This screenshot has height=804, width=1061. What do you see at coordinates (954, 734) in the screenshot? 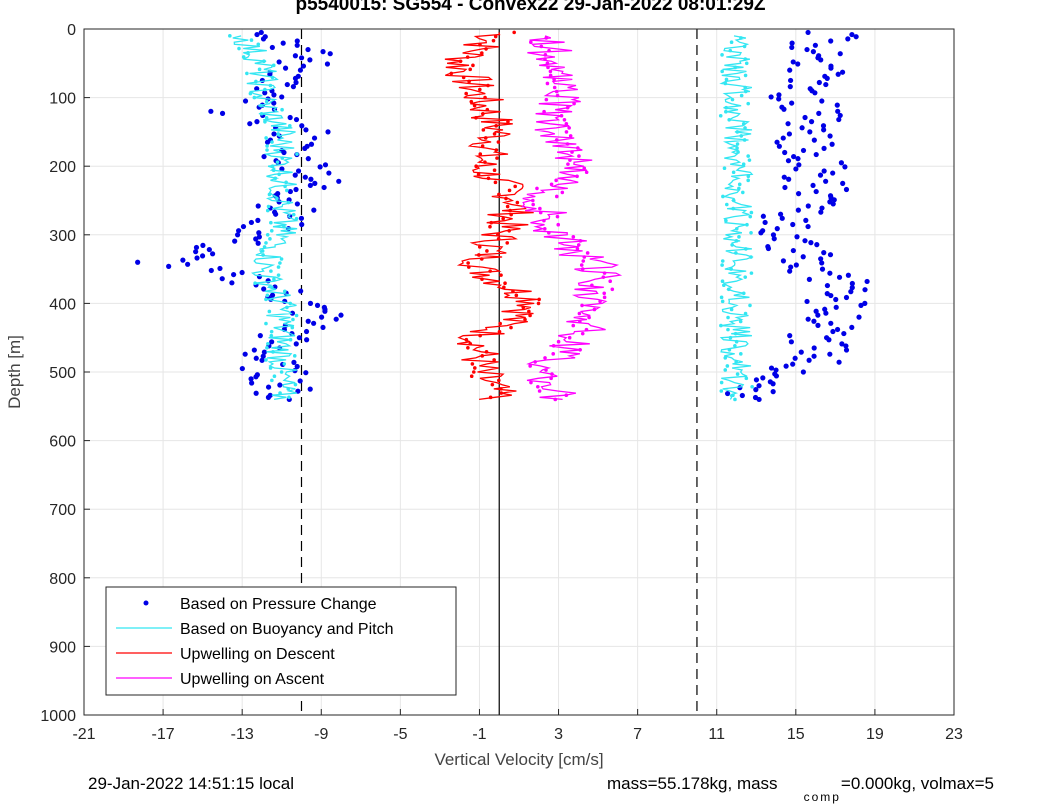
I see `x-tick-label: 23` at bounding box center [954, 734].